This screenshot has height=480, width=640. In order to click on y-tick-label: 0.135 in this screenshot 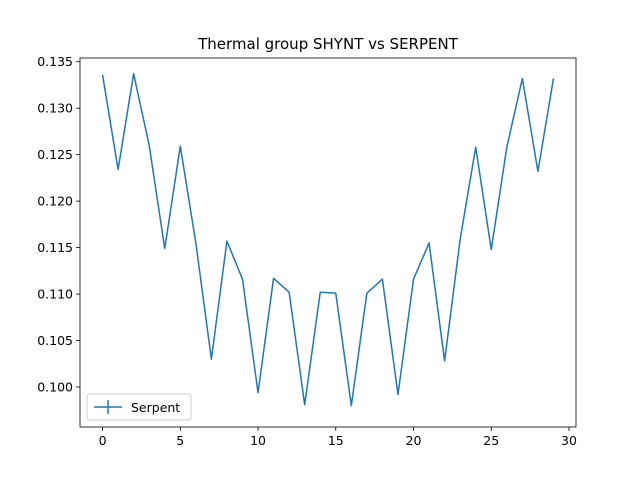, I will do `click(55, 61)`.